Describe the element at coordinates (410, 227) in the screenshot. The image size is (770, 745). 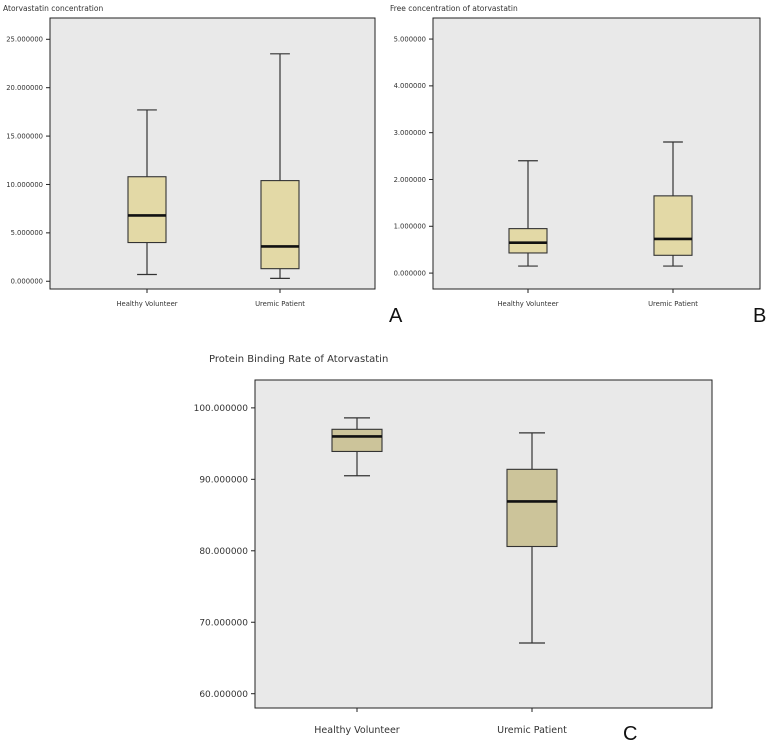
I see `y-tick-label: 1.000000` at that location.